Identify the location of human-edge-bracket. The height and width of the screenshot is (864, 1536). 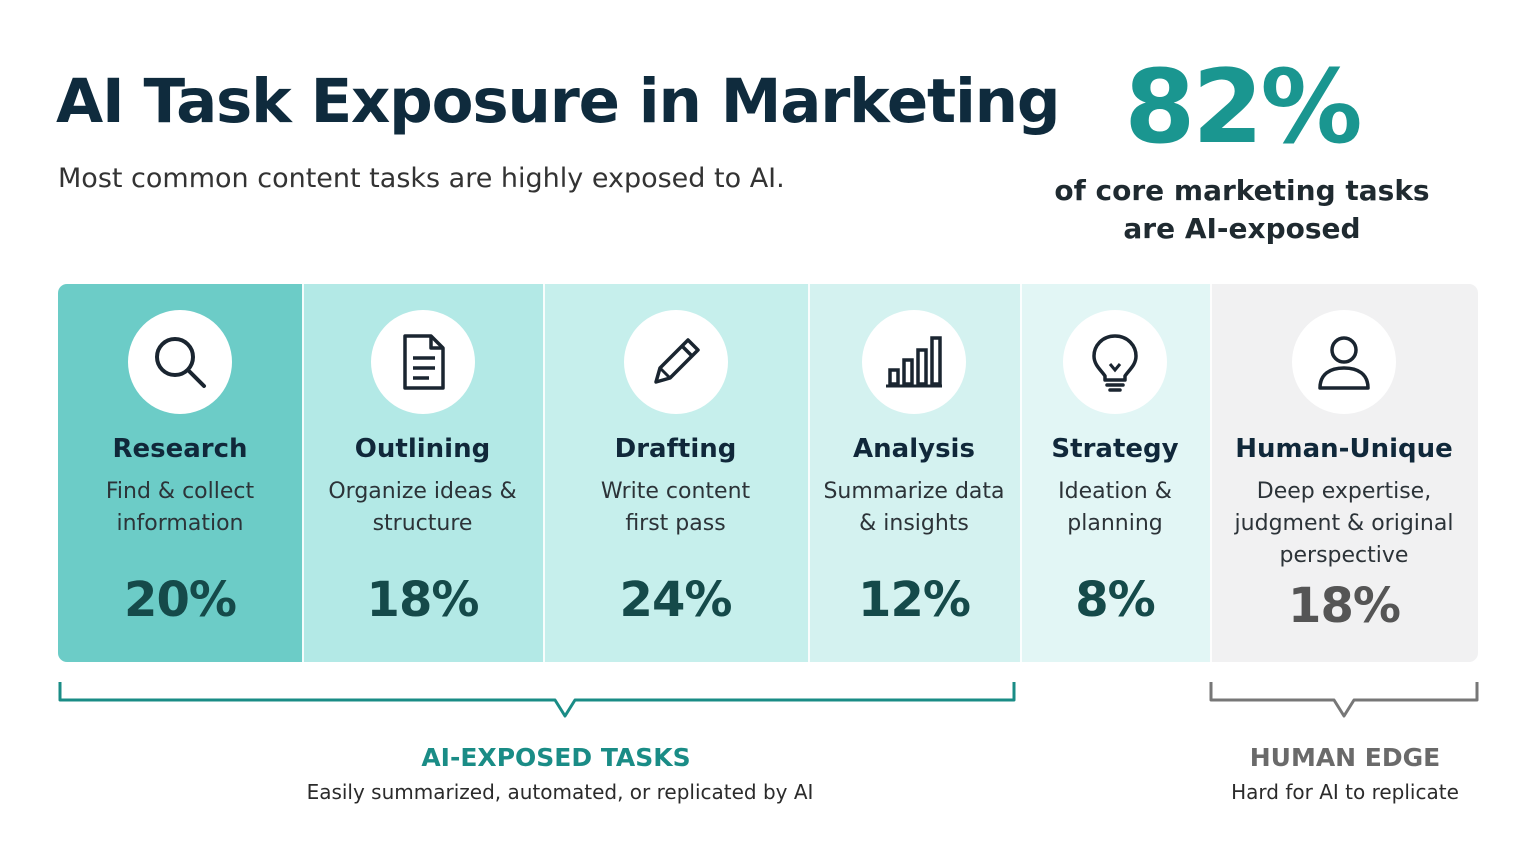
(1344, 700).